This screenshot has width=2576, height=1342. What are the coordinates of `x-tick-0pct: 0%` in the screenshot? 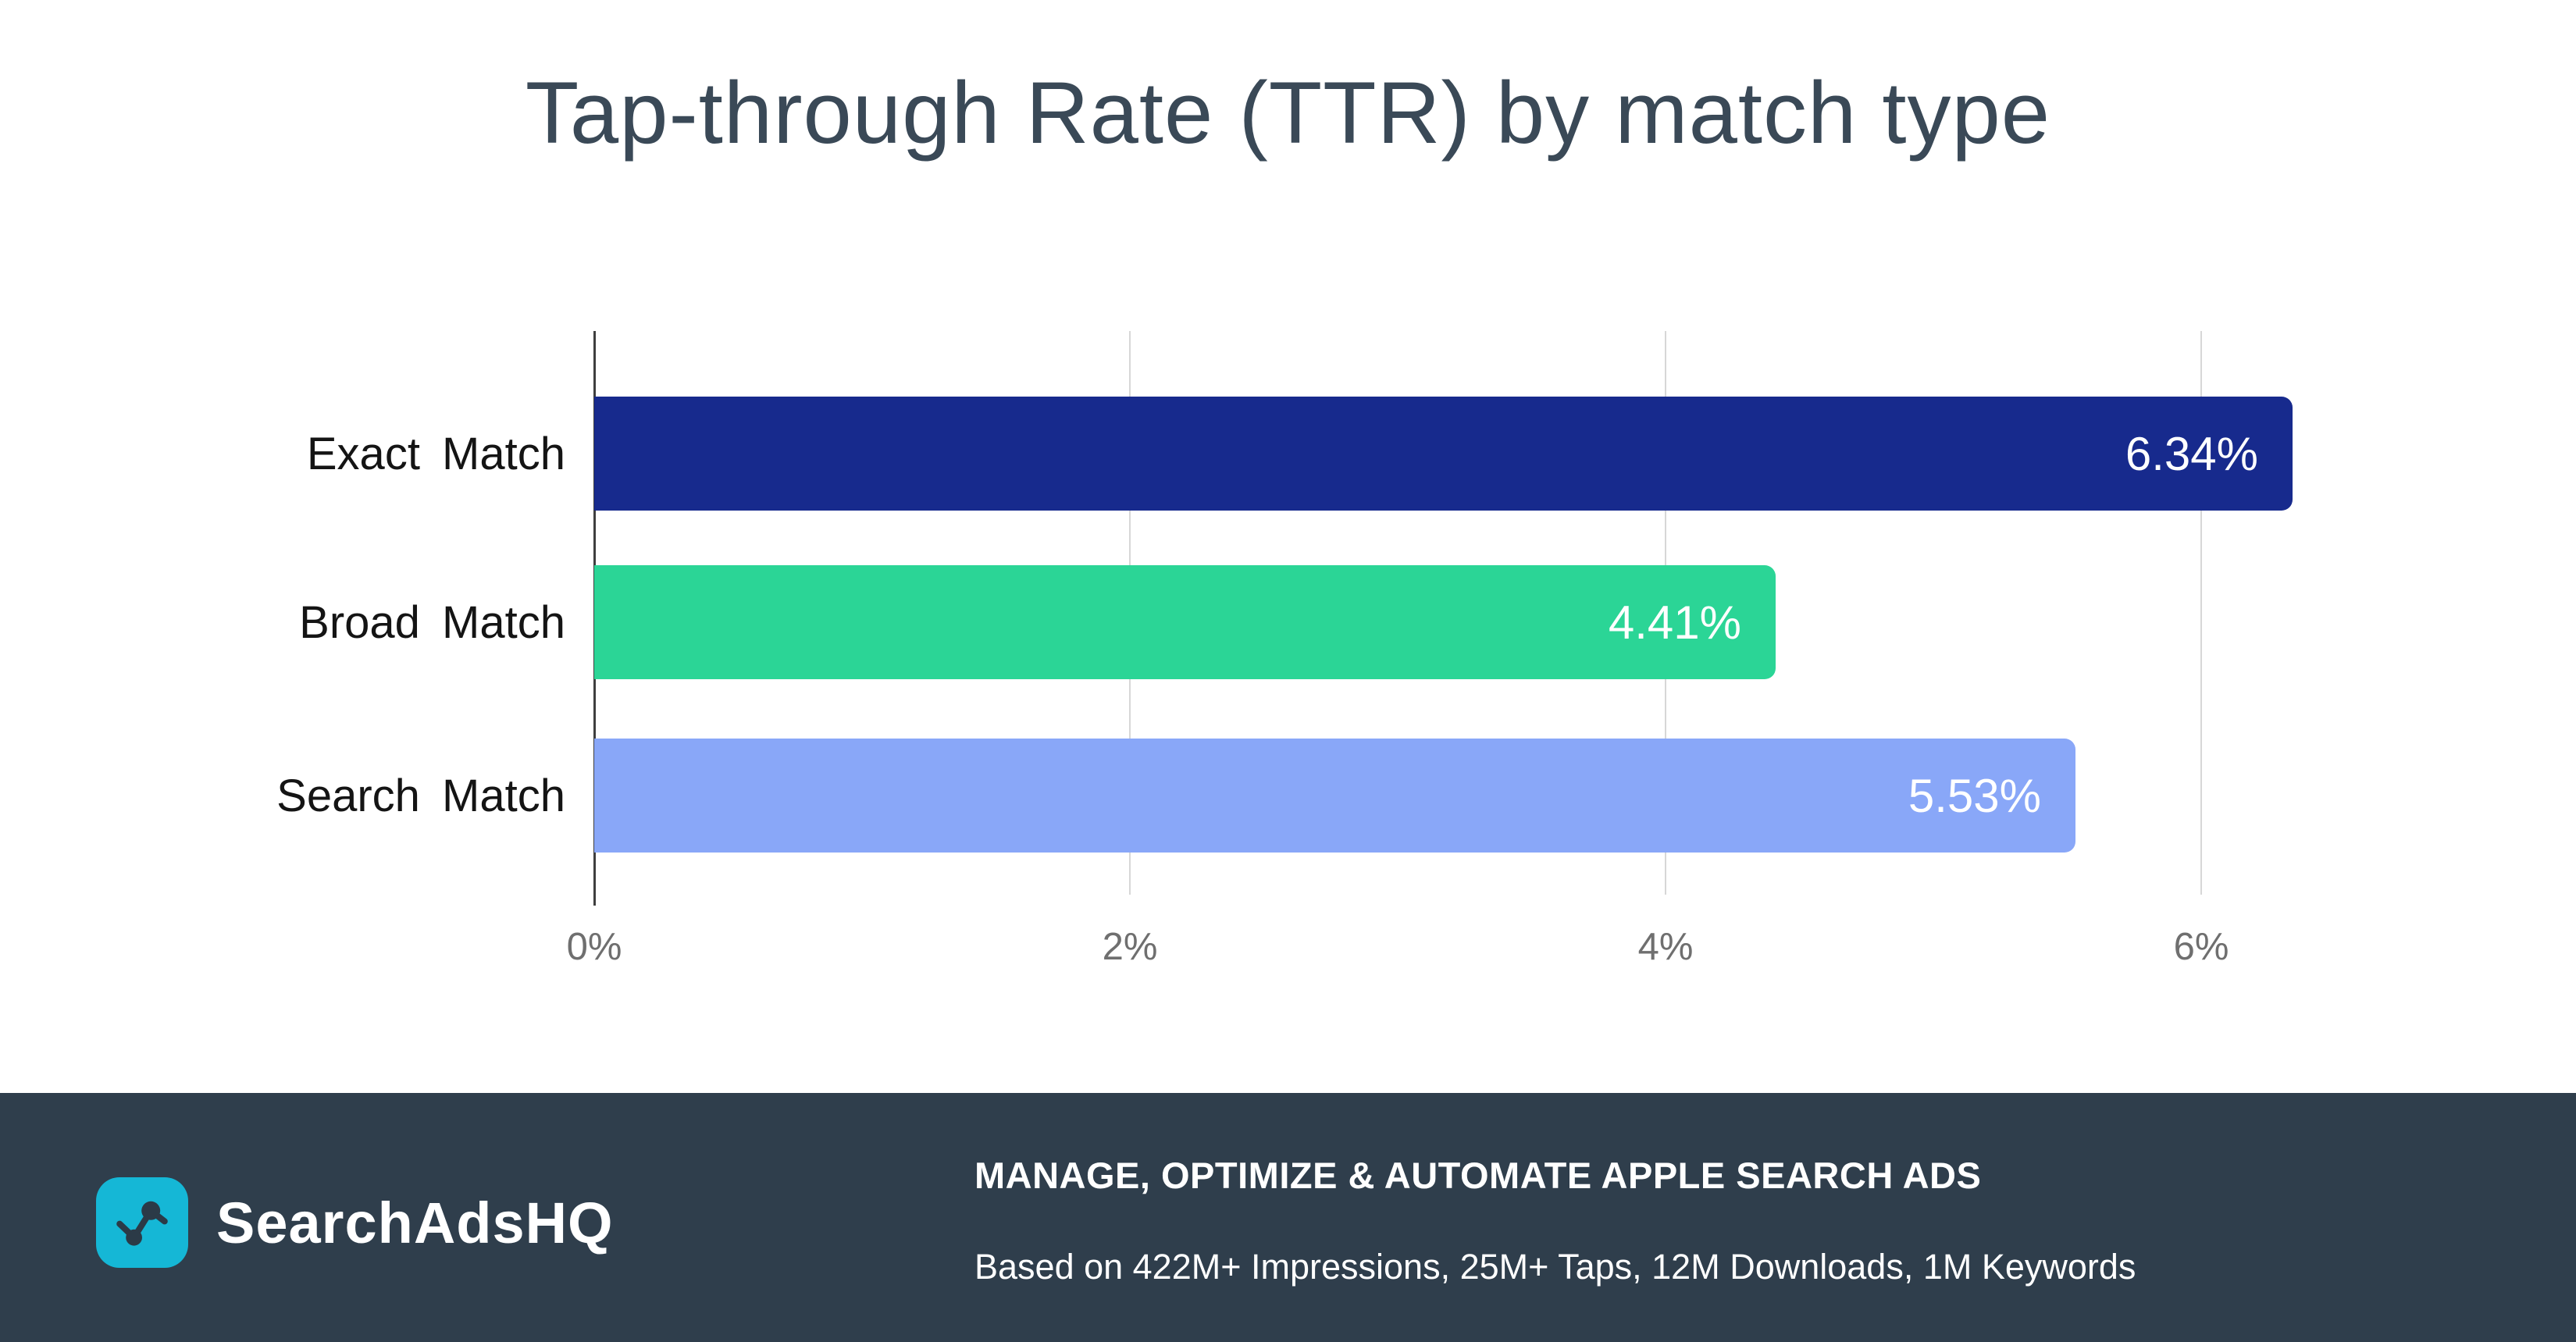 It's located at (594, 947).